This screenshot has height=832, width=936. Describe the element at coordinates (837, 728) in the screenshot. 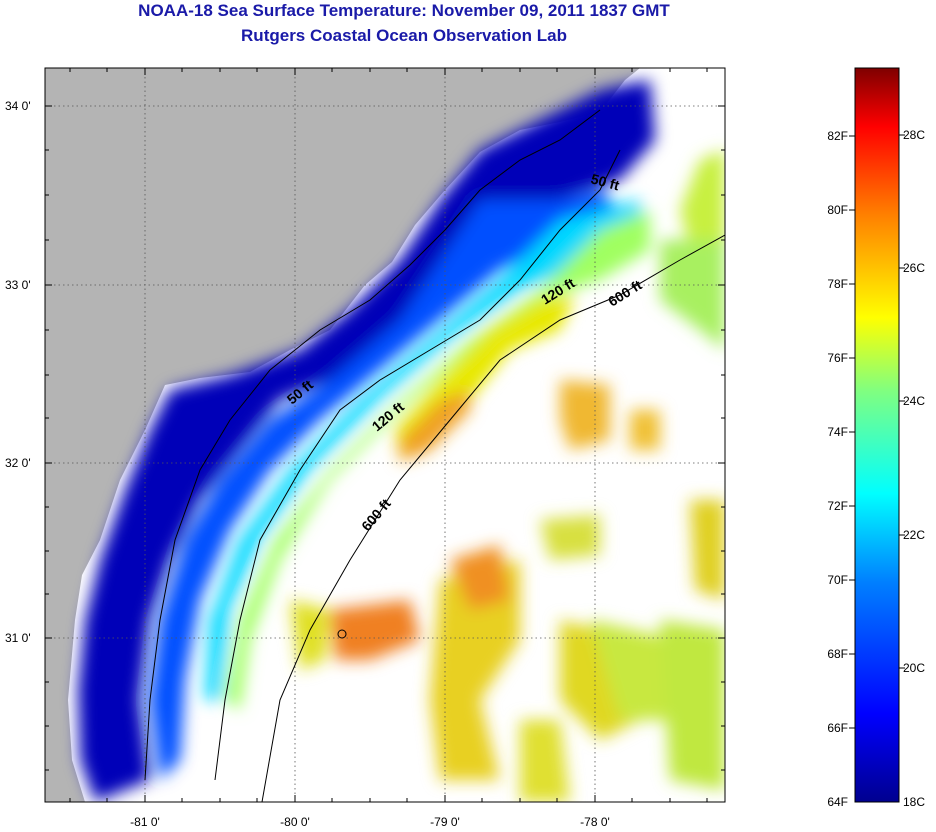

I see `colorbar-label-66f: 66F` at that location.